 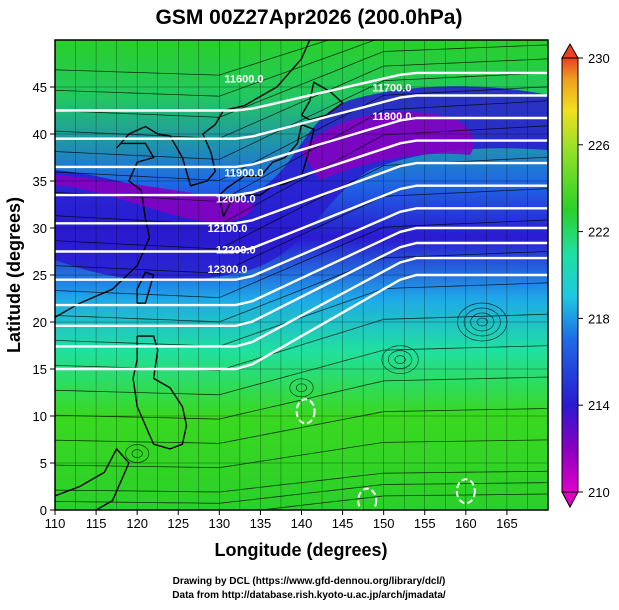 What do you see at coordinates (384, 523) in the screenshot?
I see `x-tick-label: 150` at bounding box center [384, 523].